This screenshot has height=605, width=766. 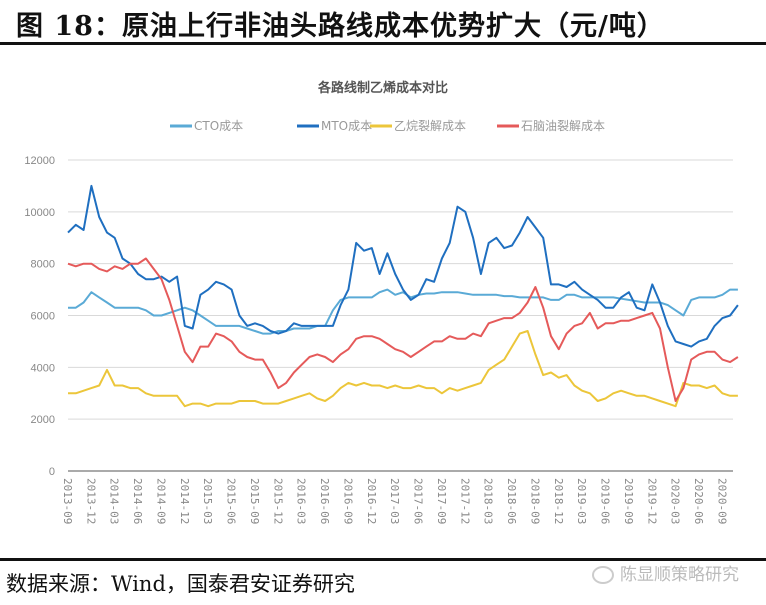 What do you see at coordinates (698, 501) in the screenshot?
I see `x-tick-label: 2020-06` at bounding box center [698, 501].